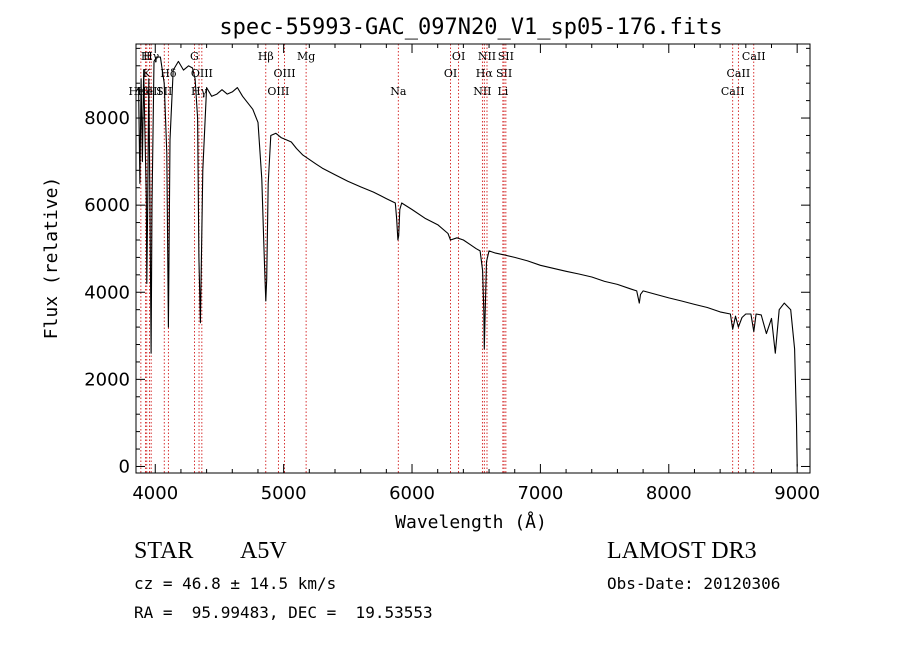 Image resolution: width=900 pixels, height=649 pixels. Describe the element at coordinates (502, 91) in the screenshot. I see `spectral-line-label: Li` at that location.